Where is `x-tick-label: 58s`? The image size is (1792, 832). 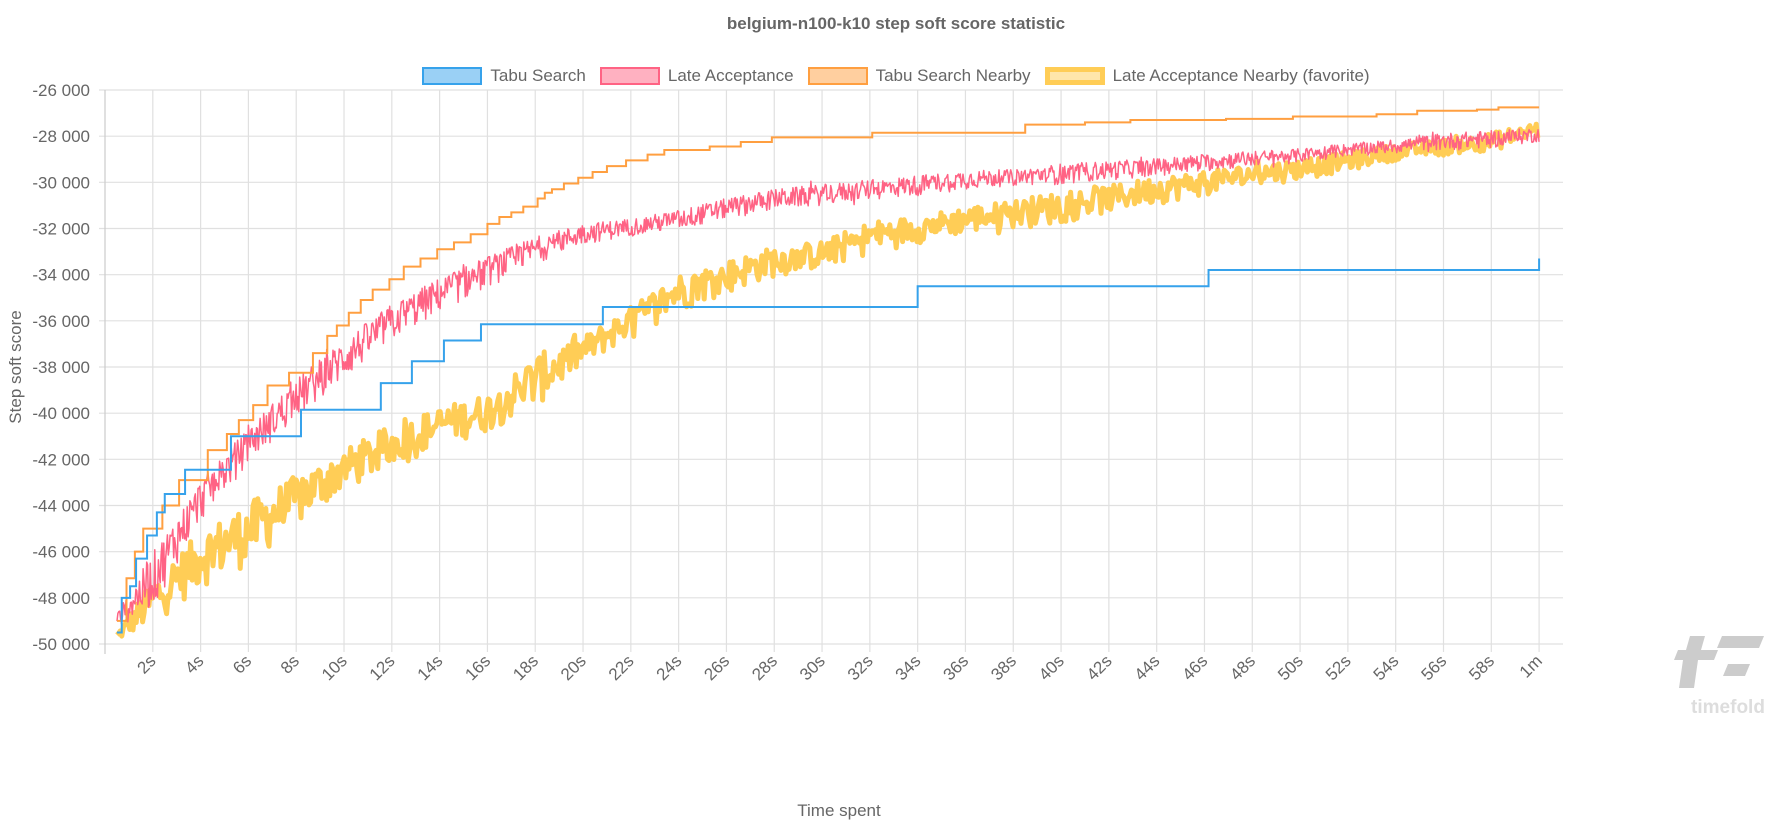 x-tick-label: 58s is located at coordinates (1481, 667).